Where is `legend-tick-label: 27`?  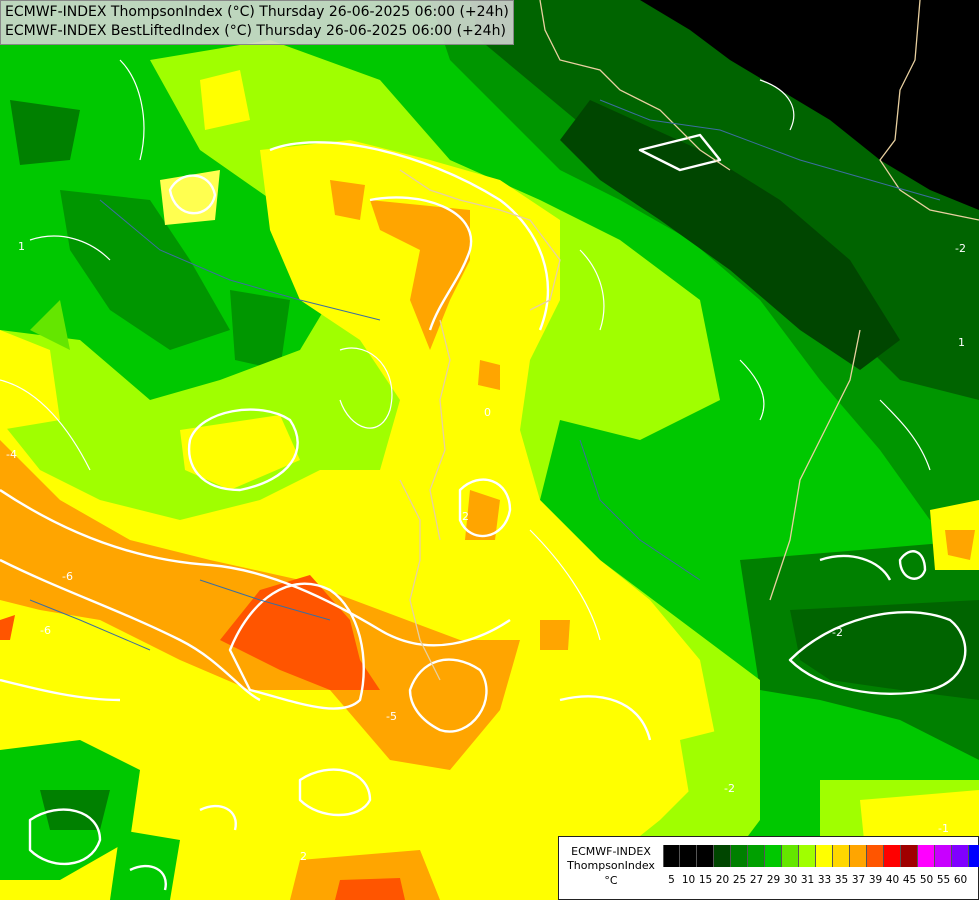
legend-tick-label: 27 is located at coordinates (756, 880).